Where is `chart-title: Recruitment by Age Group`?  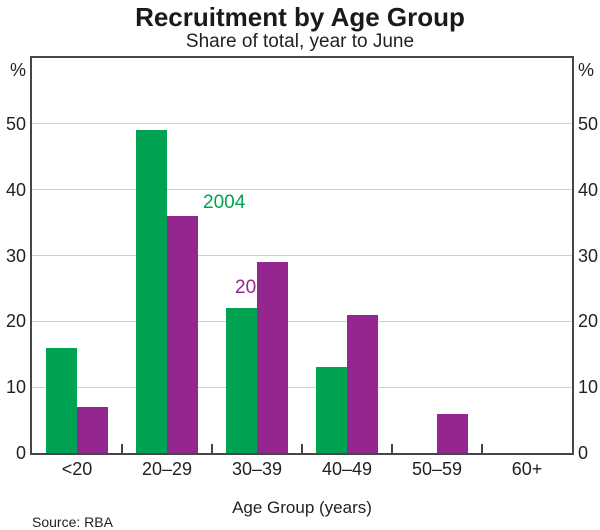 chart-title: Recruitment by Age Group is located at coordinates (300, 17).